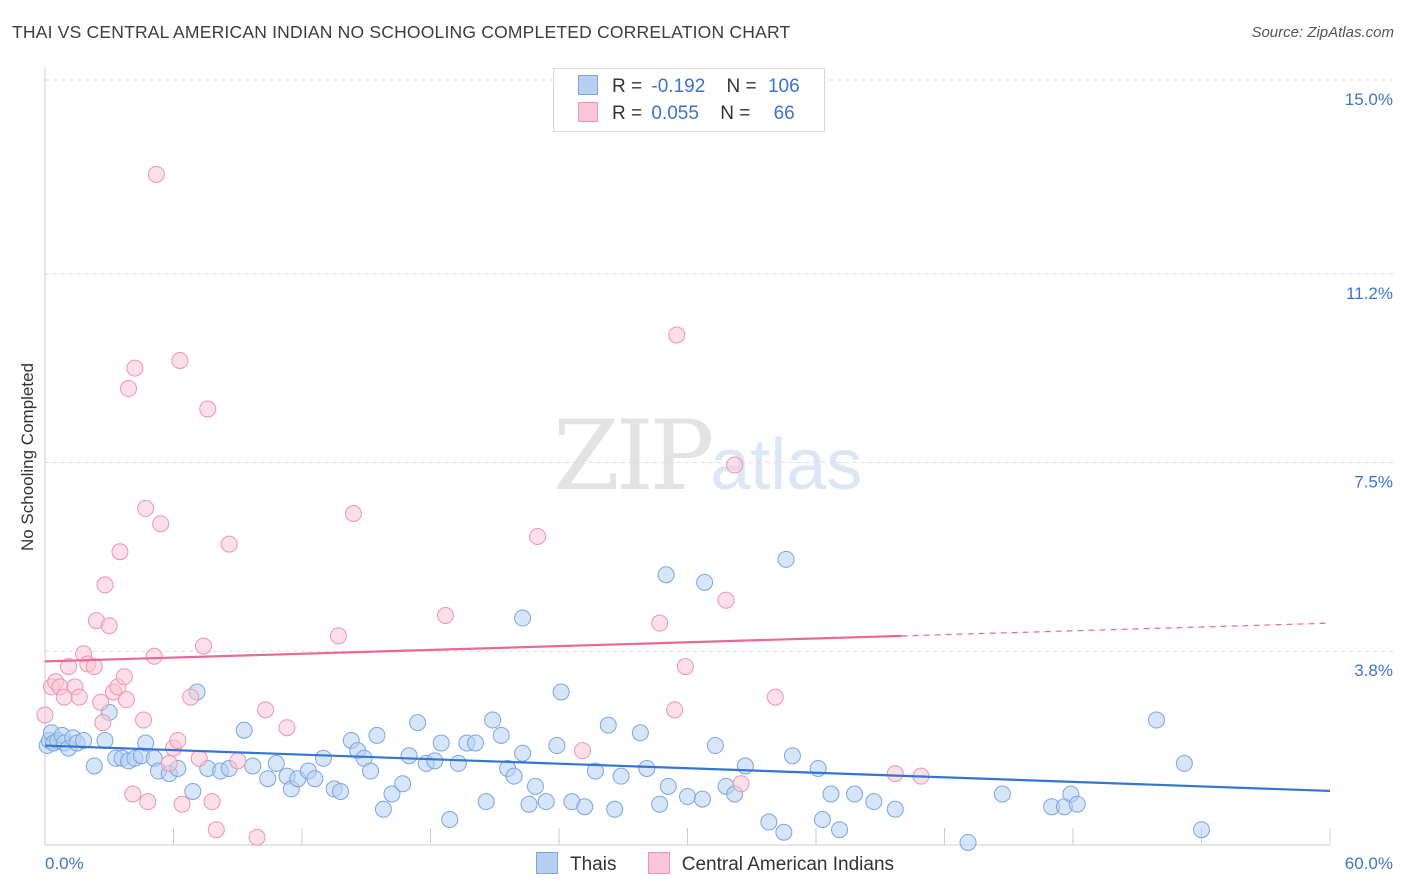 The width and height of the screenshot is (1406, 892). What do you see at coordinates (633, 456) in the screenshot?
I see `watermark-zip: ZIP` at bounding box center [633, 456].